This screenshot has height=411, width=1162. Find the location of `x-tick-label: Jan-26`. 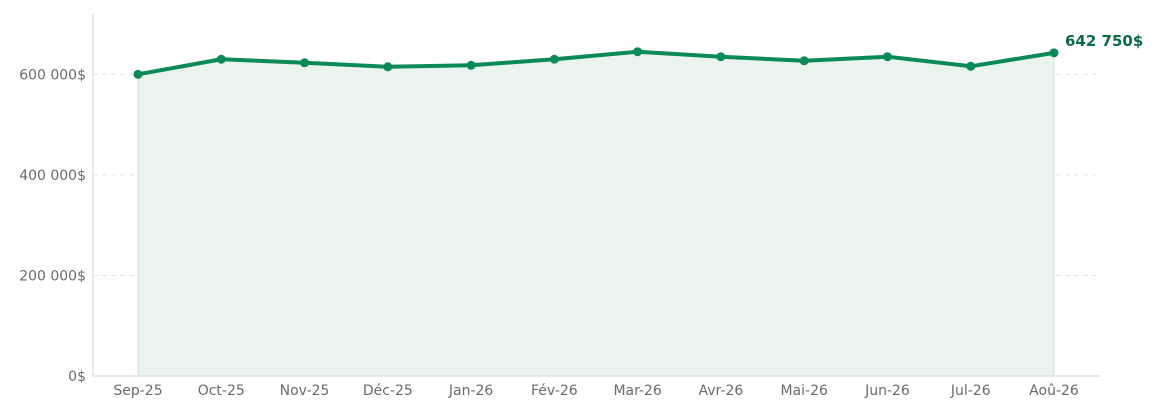

x-tick-label: Jan-26 is located at coordinates (471, 391).